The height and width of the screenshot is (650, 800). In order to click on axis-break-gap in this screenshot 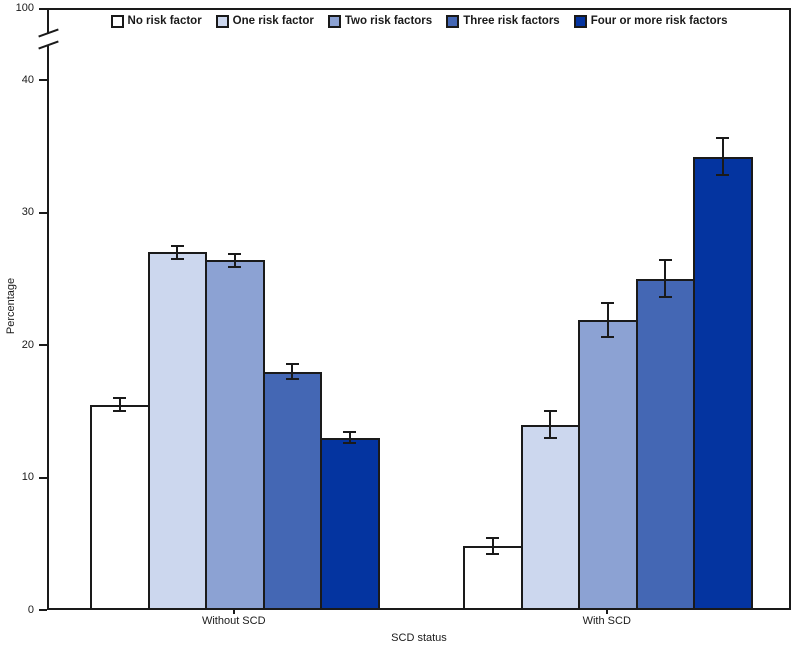, I will do `click(48, 40)`.